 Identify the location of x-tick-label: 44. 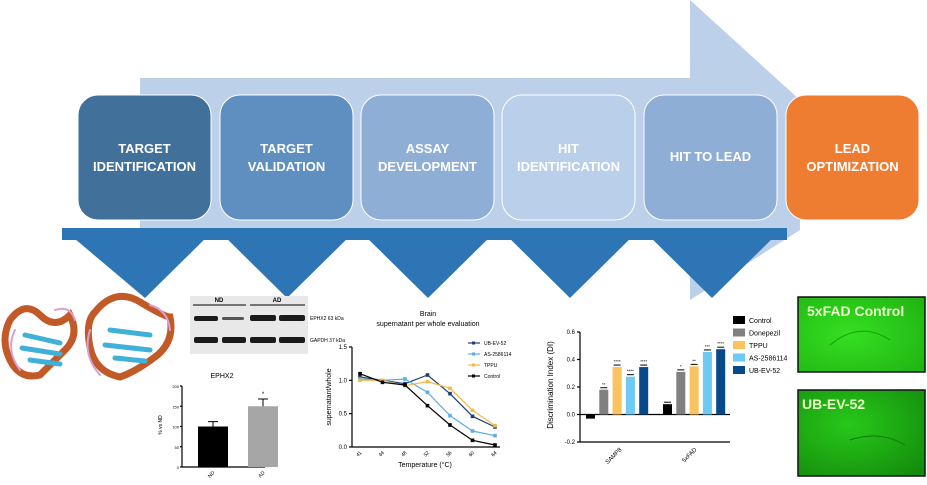
(382, 454).